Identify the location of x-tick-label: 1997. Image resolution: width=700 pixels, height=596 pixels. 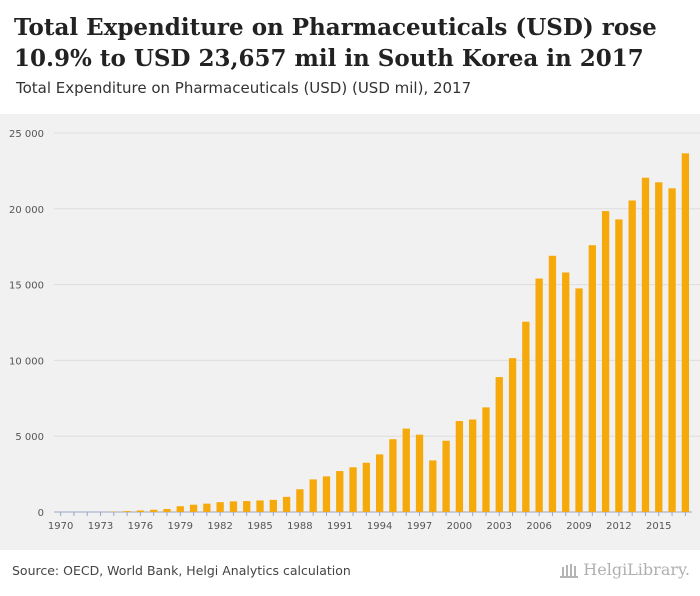
(419, 526).